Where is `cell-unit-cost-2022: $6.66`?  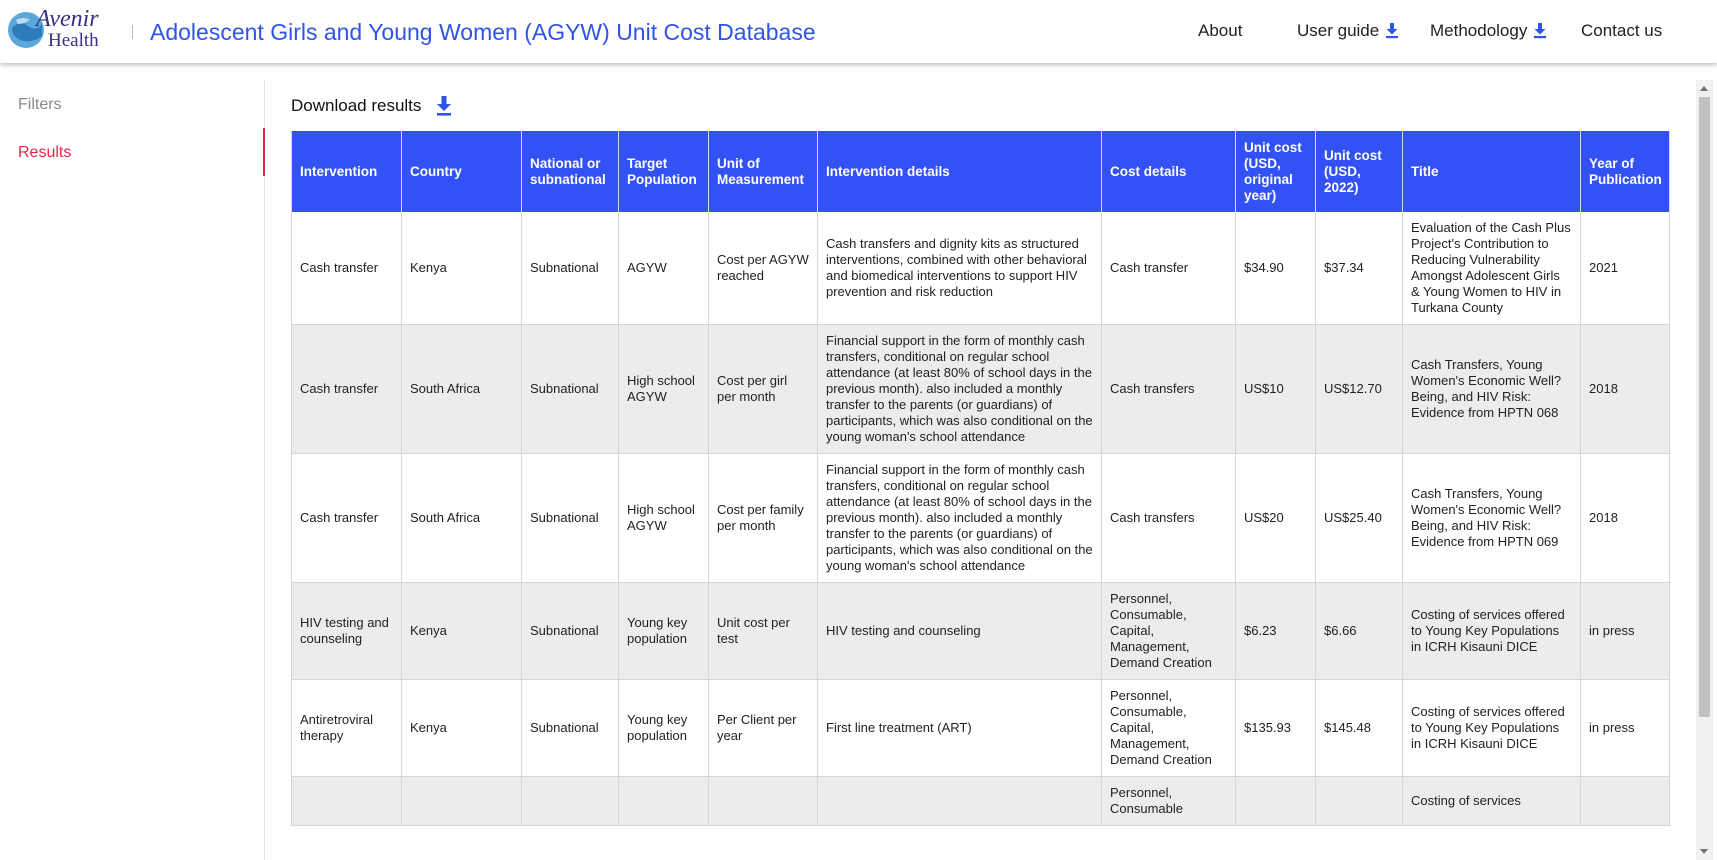 cell-unit-cost-2022: $6.66 is located at coordinates (1359, 631).